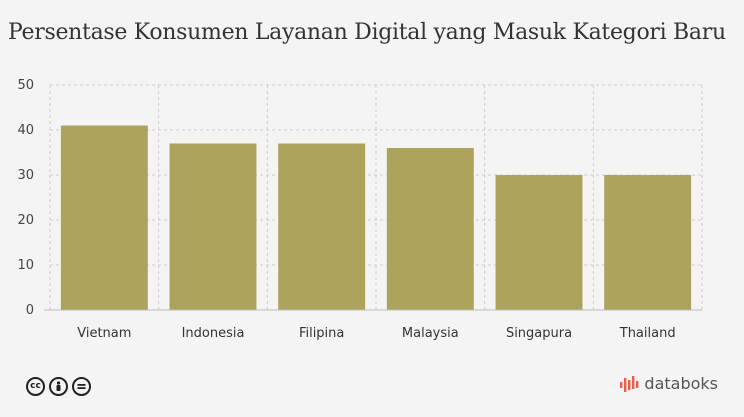  Describe the element at coordinates (539, 333) in the screenshot. I see `x-tick-label: Singapura` at that location.